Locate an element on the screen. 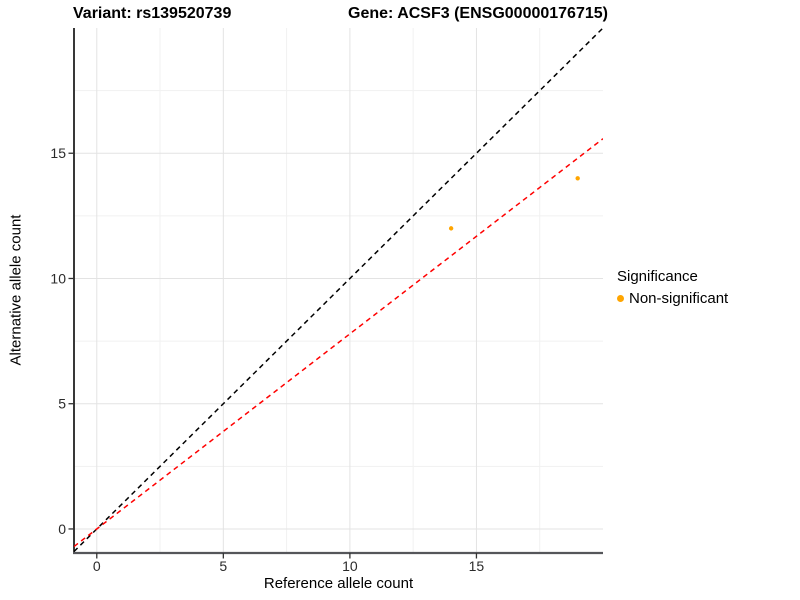 The height and width of the screenshot is (600, 800). y-tick-label: 10 is located at coordinates (58, 278).